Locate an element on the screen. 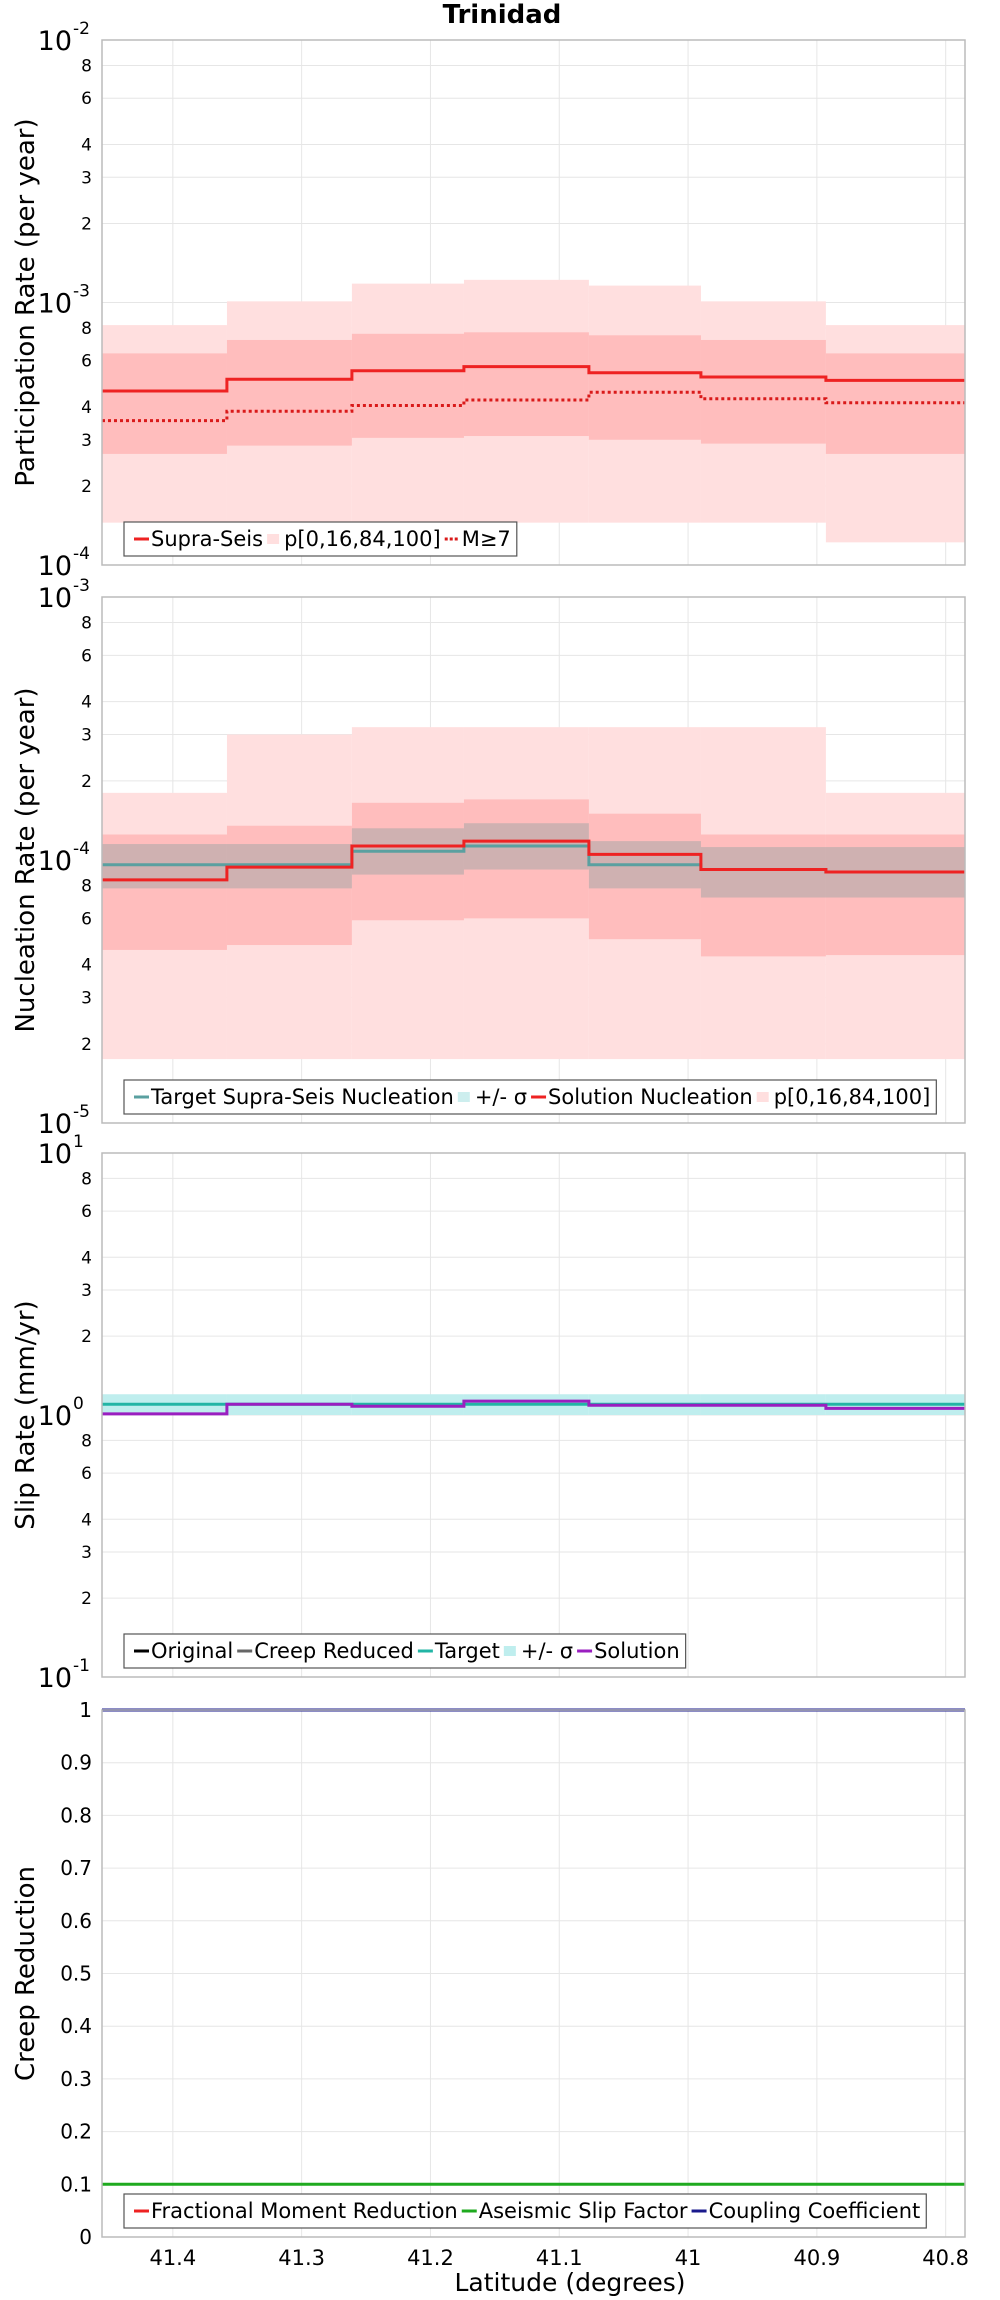 The height and width of the screenshot is (2300, 1000). y-tick-exponent: 1 is located at coordinates (78, 1142).